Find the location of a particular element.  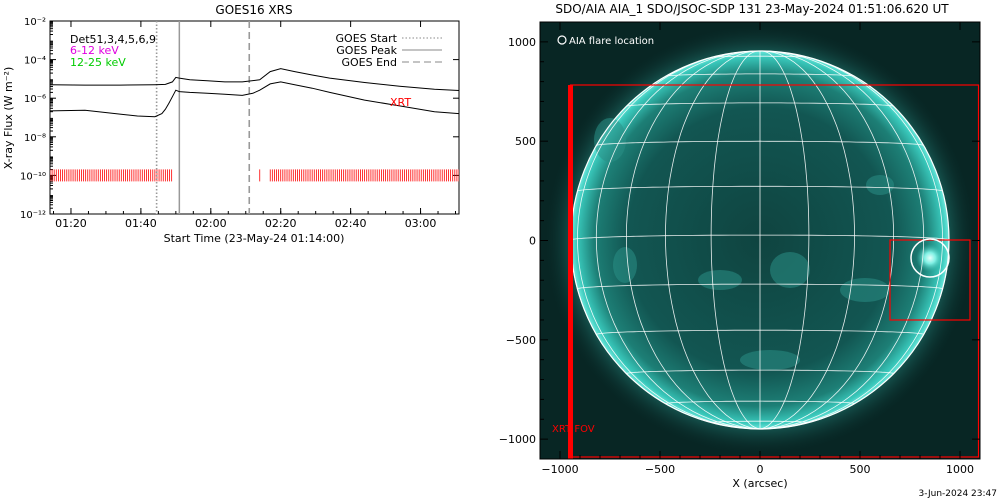

aia-flare-location-marker is located at coordinates (930, 258).